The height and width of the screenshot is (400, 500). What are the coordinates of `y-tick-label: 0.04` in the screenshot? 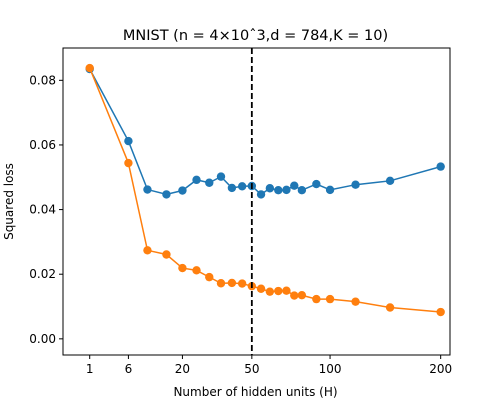 It's located at (42, 210).